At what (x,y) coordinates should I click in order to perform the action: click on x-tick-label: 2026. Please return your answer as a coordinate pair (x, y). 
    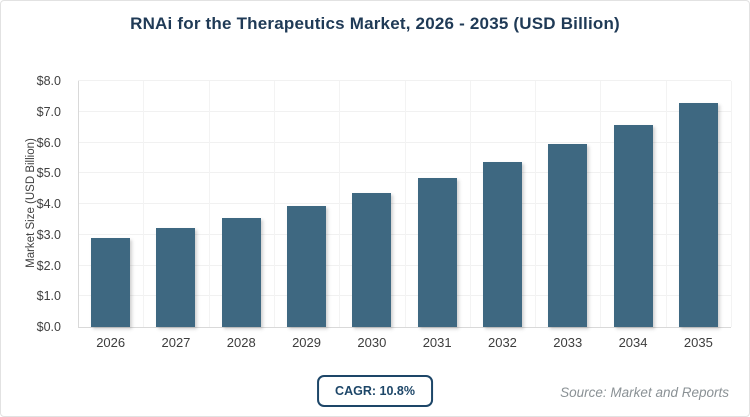
    Looking at the image, I should click on (111, 342).